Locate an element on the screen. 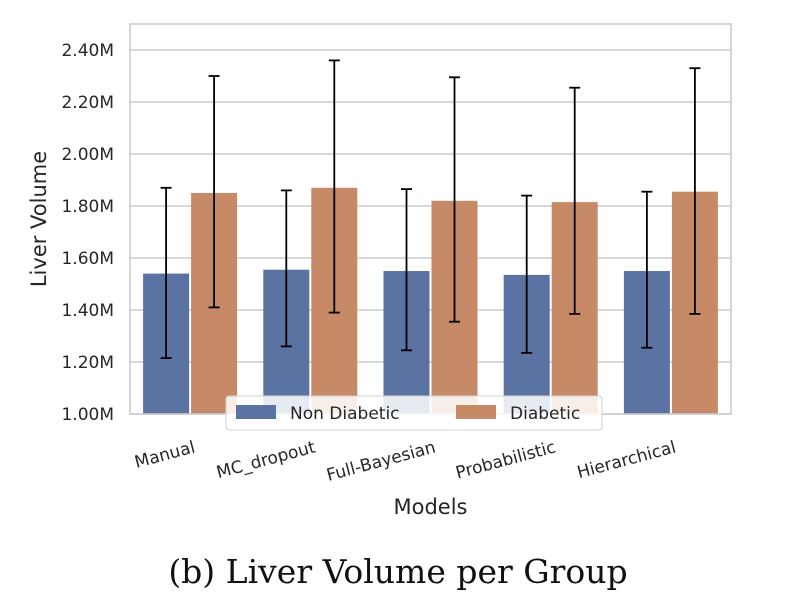  y-tick-label: 2.00M is located at coordinates (87, 155).